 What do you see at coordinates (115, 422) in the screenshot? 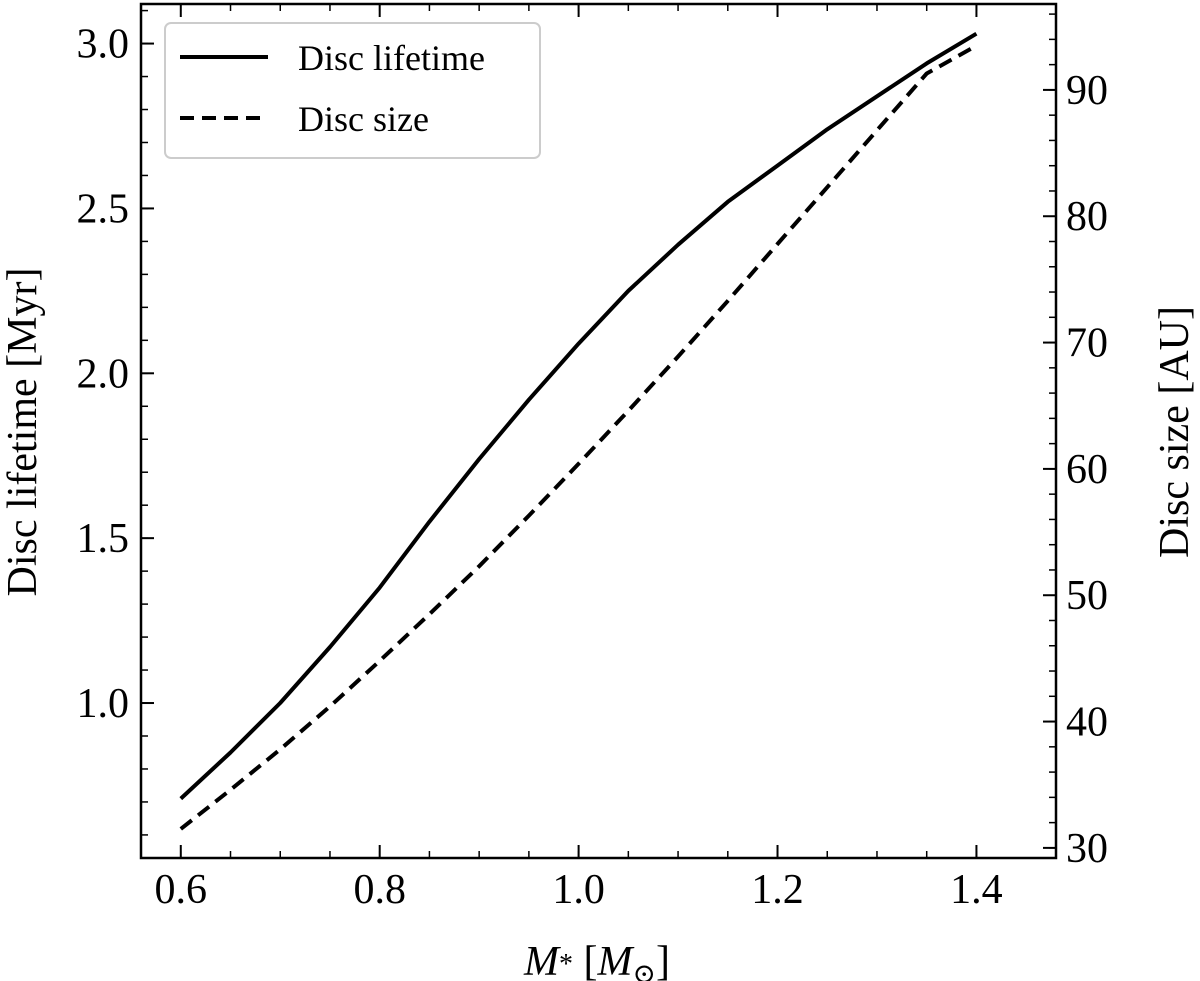
I see `y-axis-left: 1.0 1.5 2.0 2.5 3.0` at bounding box center [115, 422].